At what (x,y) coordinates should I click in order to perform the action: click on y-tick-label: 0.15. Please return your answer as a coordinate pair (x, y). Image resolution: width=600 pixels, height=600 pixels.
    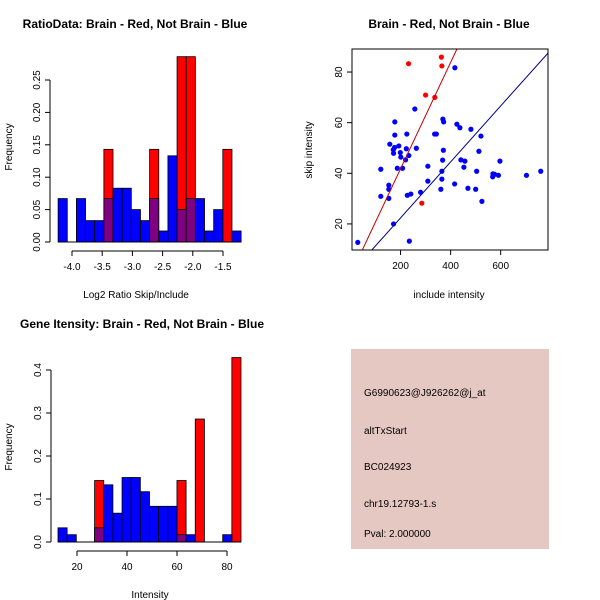
    Looking at the image, I should click on (37, 145).